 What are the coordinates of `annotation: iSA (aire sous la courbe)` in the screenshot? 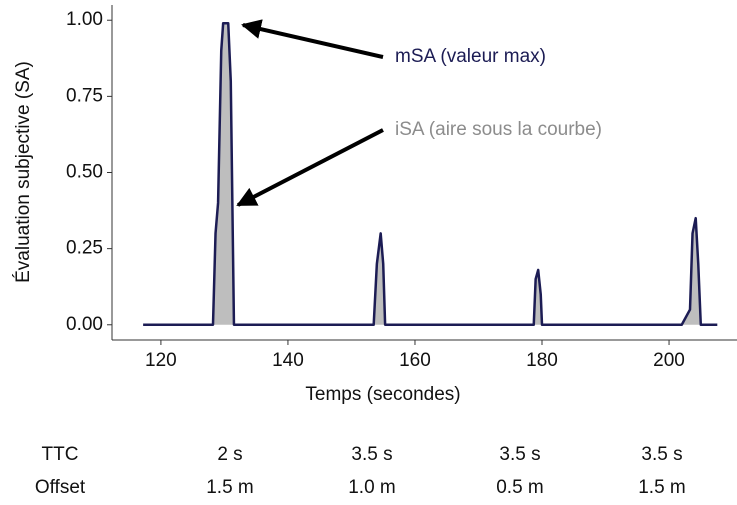 It's located at (498, 129).